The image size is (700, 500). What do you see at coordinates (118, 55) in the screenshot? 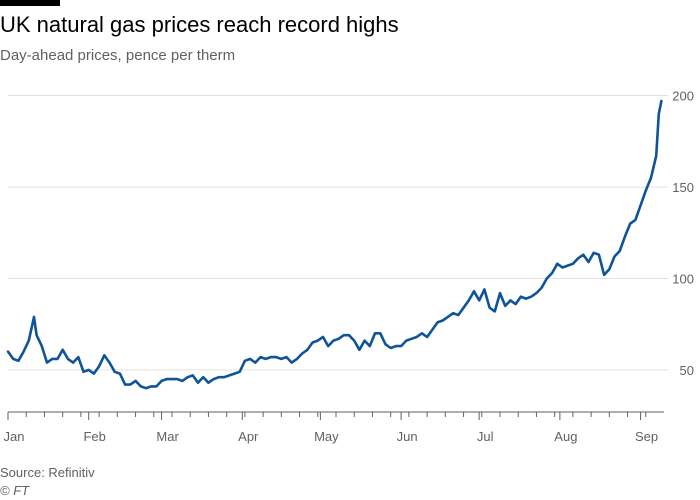
I see `chart-subtitle: Day-ahead prices, pence per therm` at bounding box center [118, 55].